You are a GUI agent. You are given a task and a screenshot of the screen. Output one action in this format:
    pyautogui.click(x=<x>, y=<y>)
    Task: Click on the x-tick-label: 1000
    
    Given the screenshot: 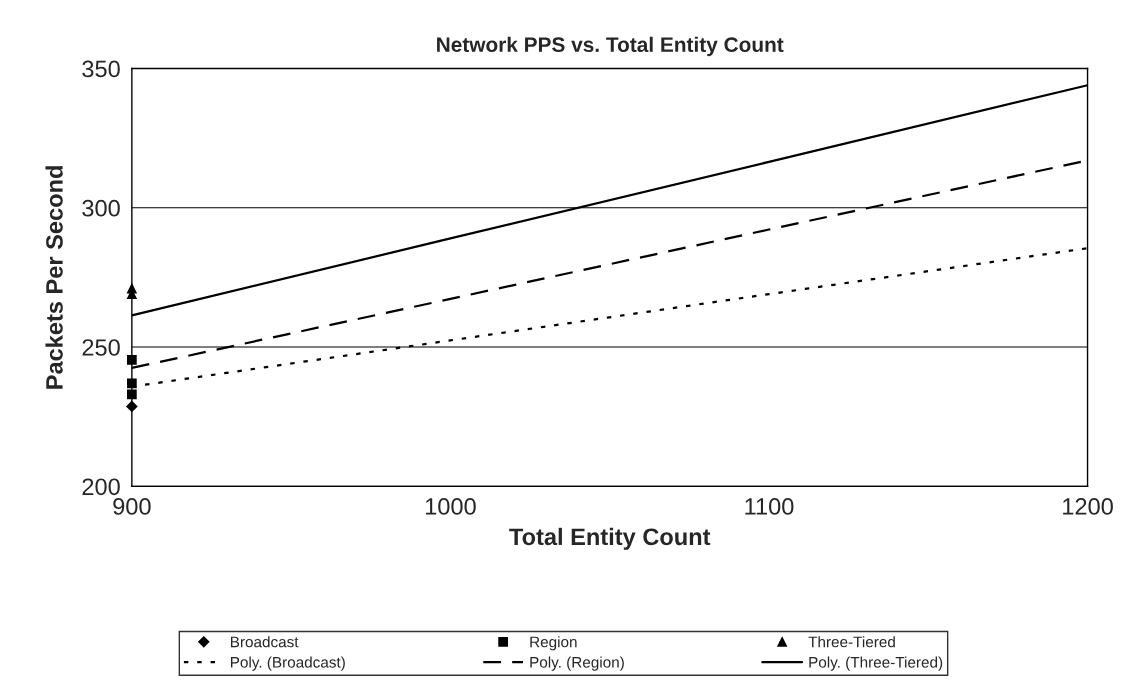 What is the action you would take?
    pyautogui.click(x=450, y=506)
    